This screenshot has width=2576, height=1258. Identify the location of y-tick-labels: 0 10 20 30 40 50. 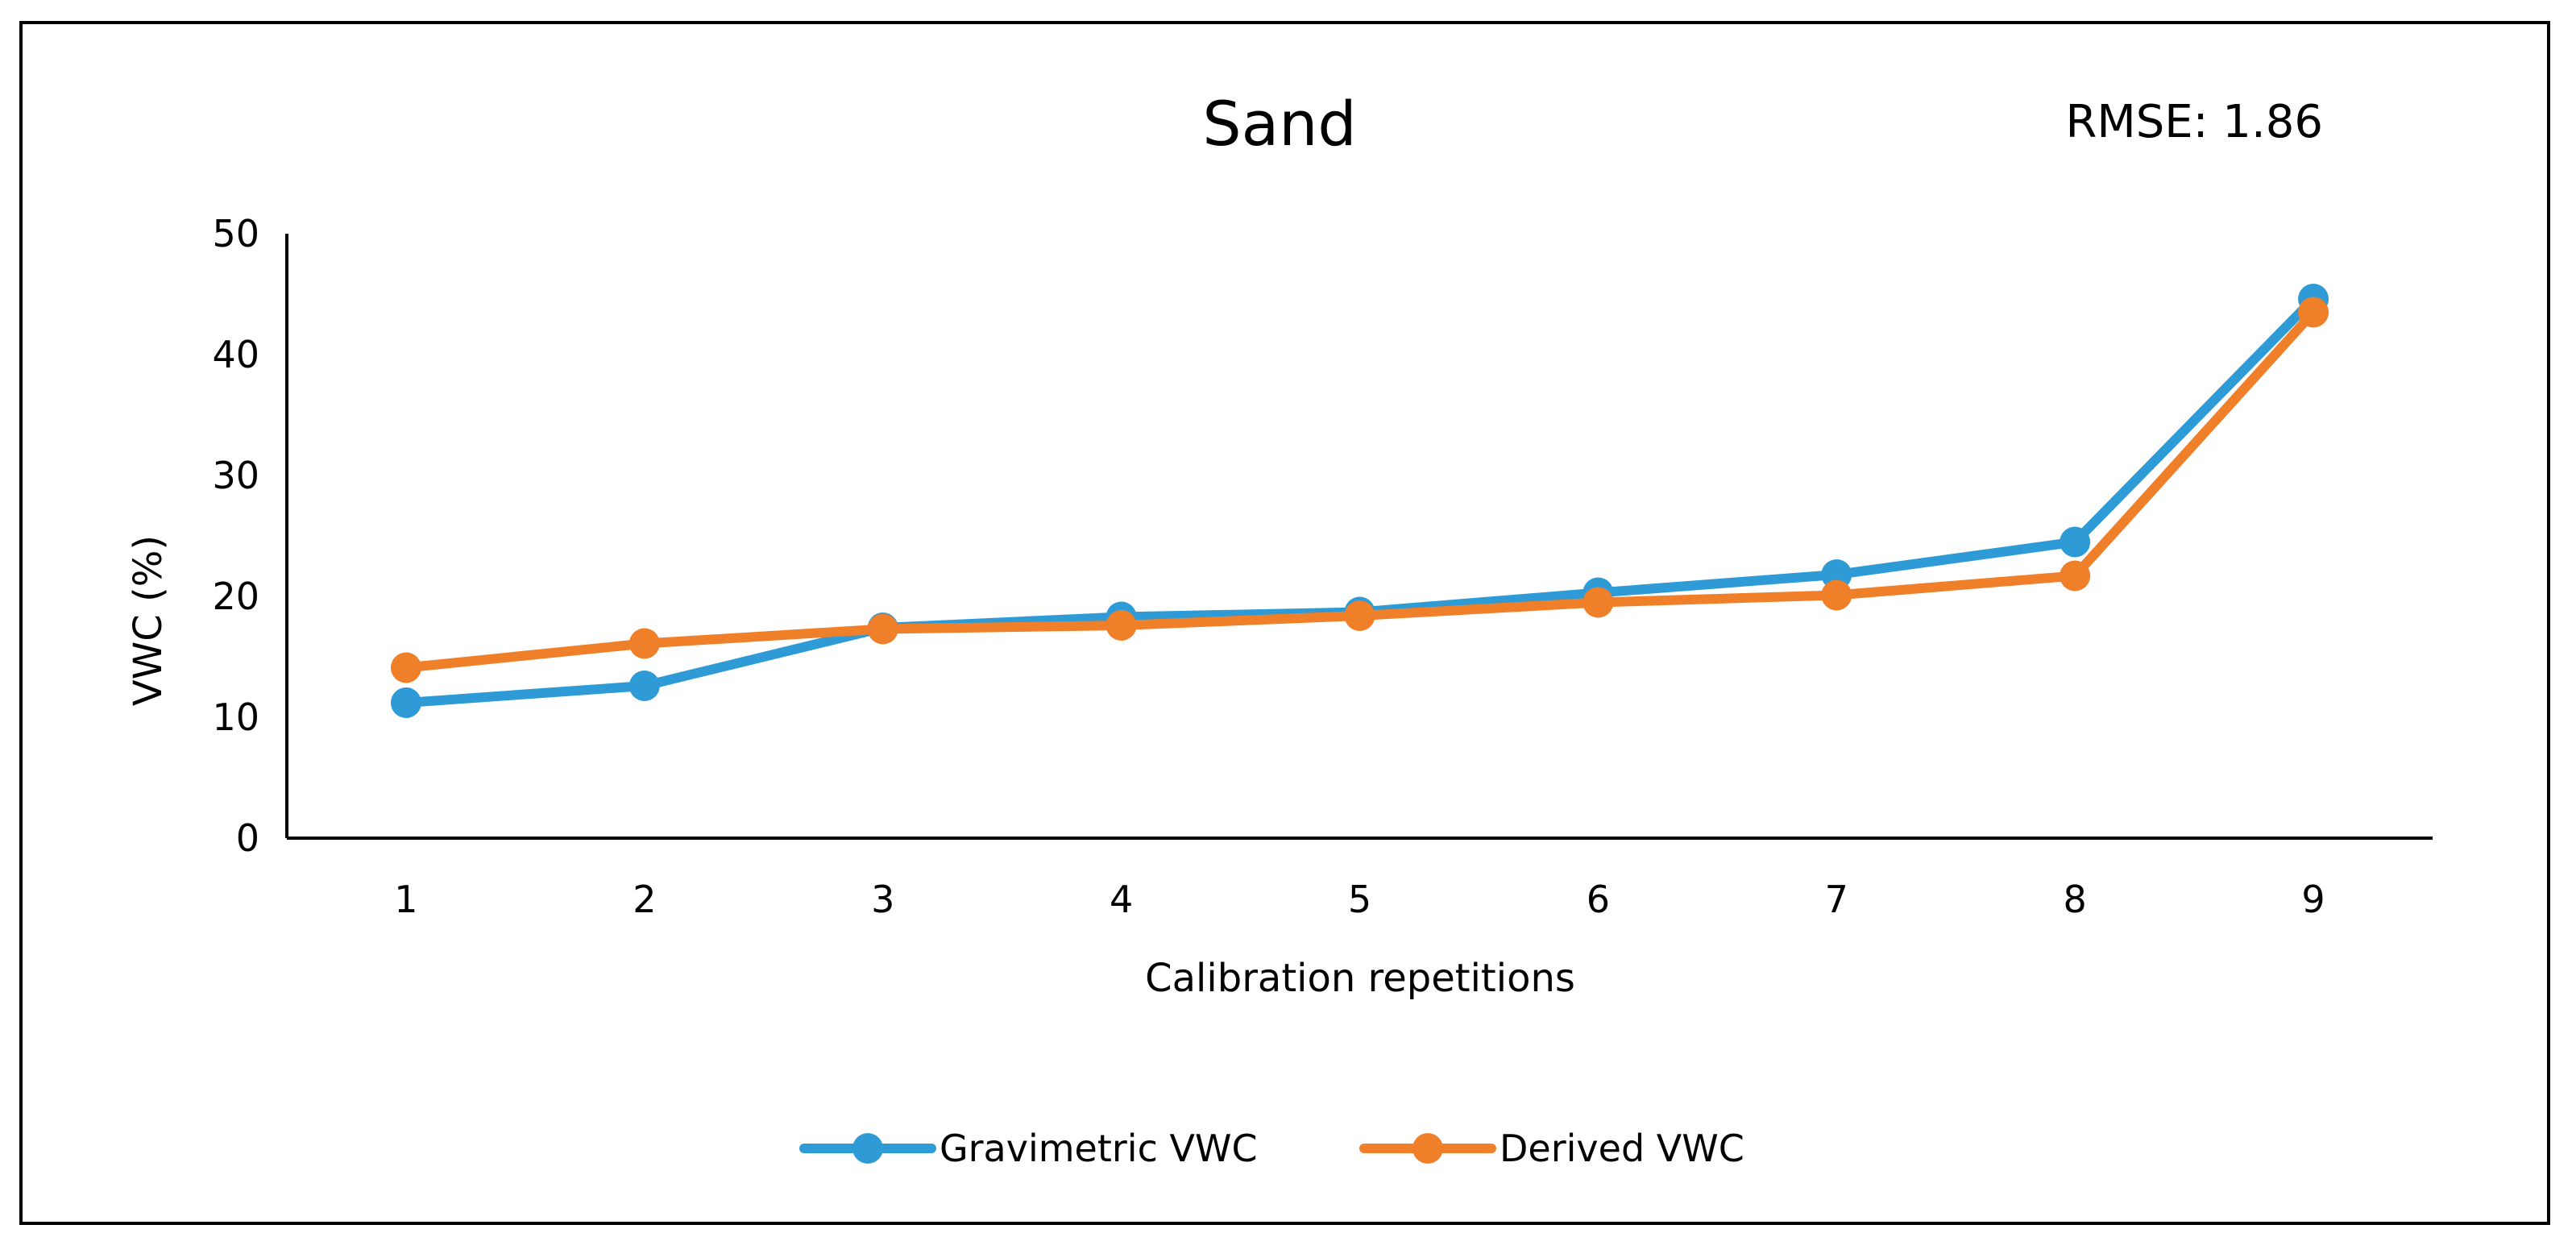
(235, 536).